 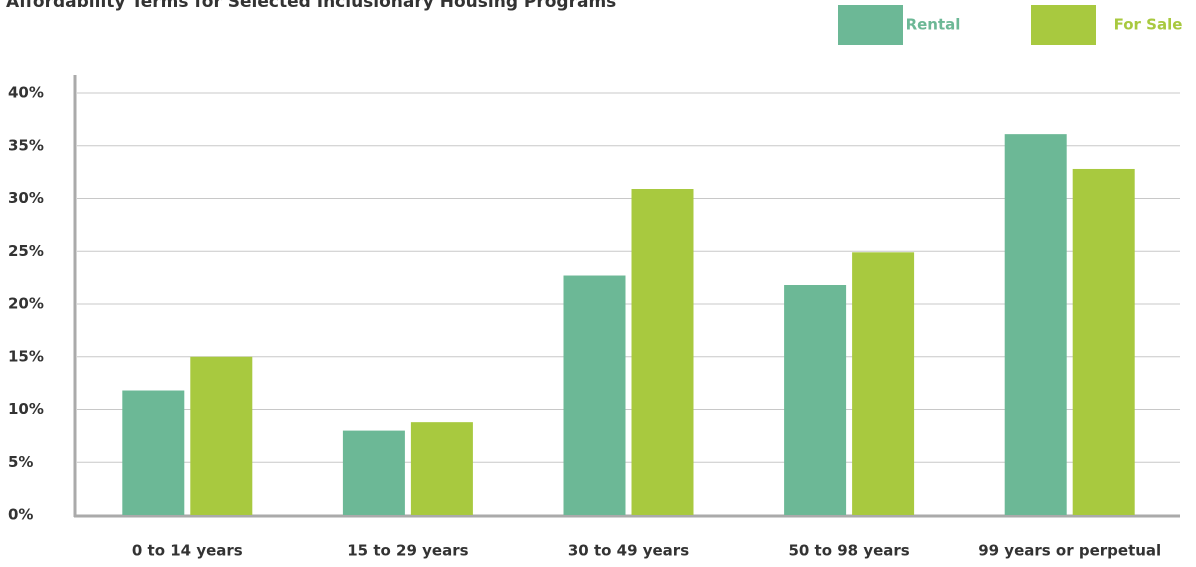 What do you see at coordinates (26, 409) in the screenshot?
I see `y-tick-label: 10%` at bounding box center [26, 409].